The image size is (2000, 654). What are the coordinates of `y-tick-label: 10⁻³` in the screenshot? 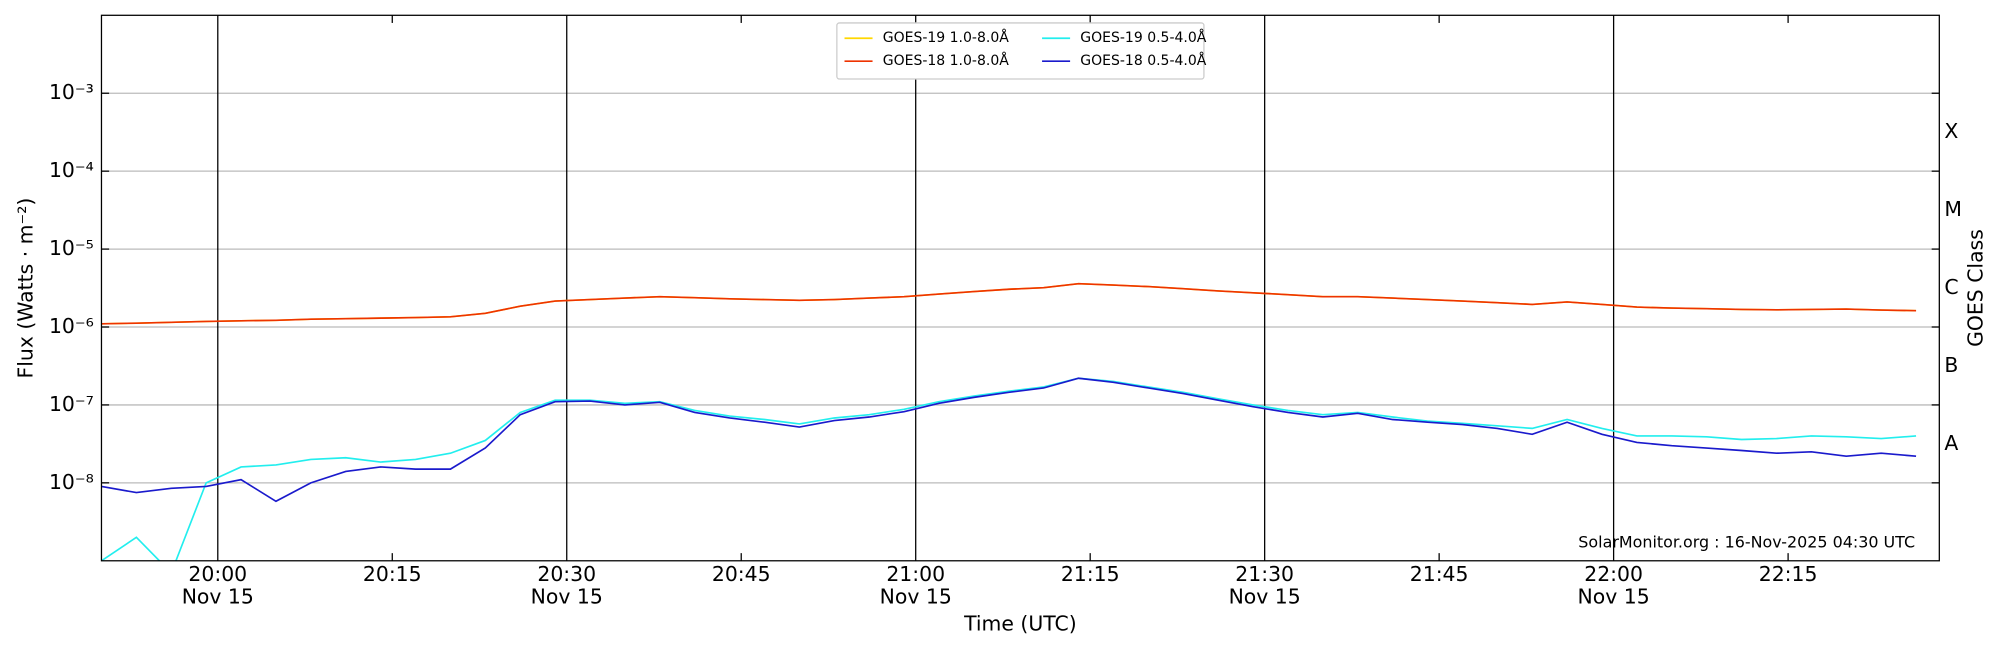 It's located at (71, 92).